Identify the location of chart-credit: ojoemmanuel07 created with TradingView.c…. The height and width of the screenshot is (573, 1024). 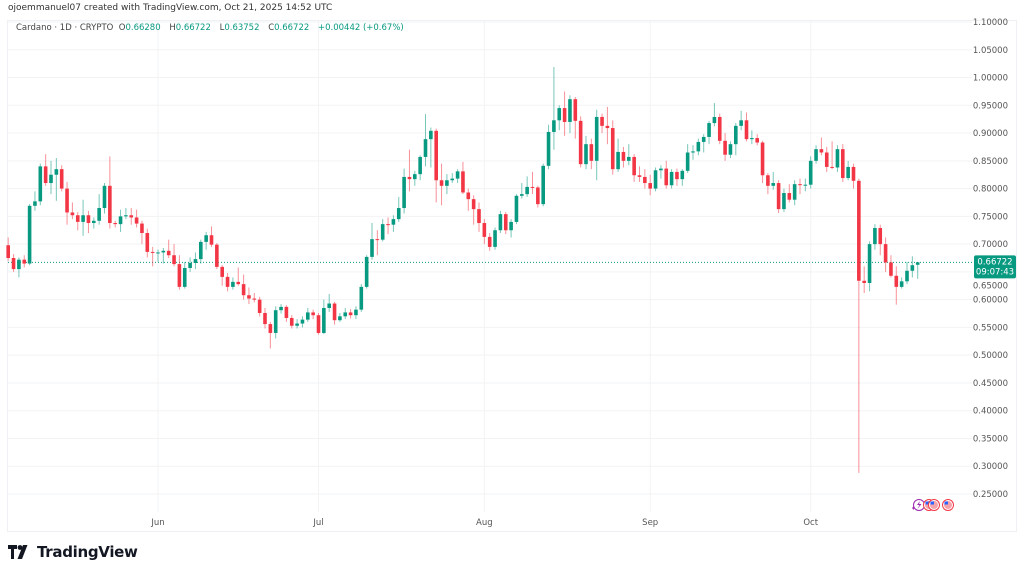
(170, 8).